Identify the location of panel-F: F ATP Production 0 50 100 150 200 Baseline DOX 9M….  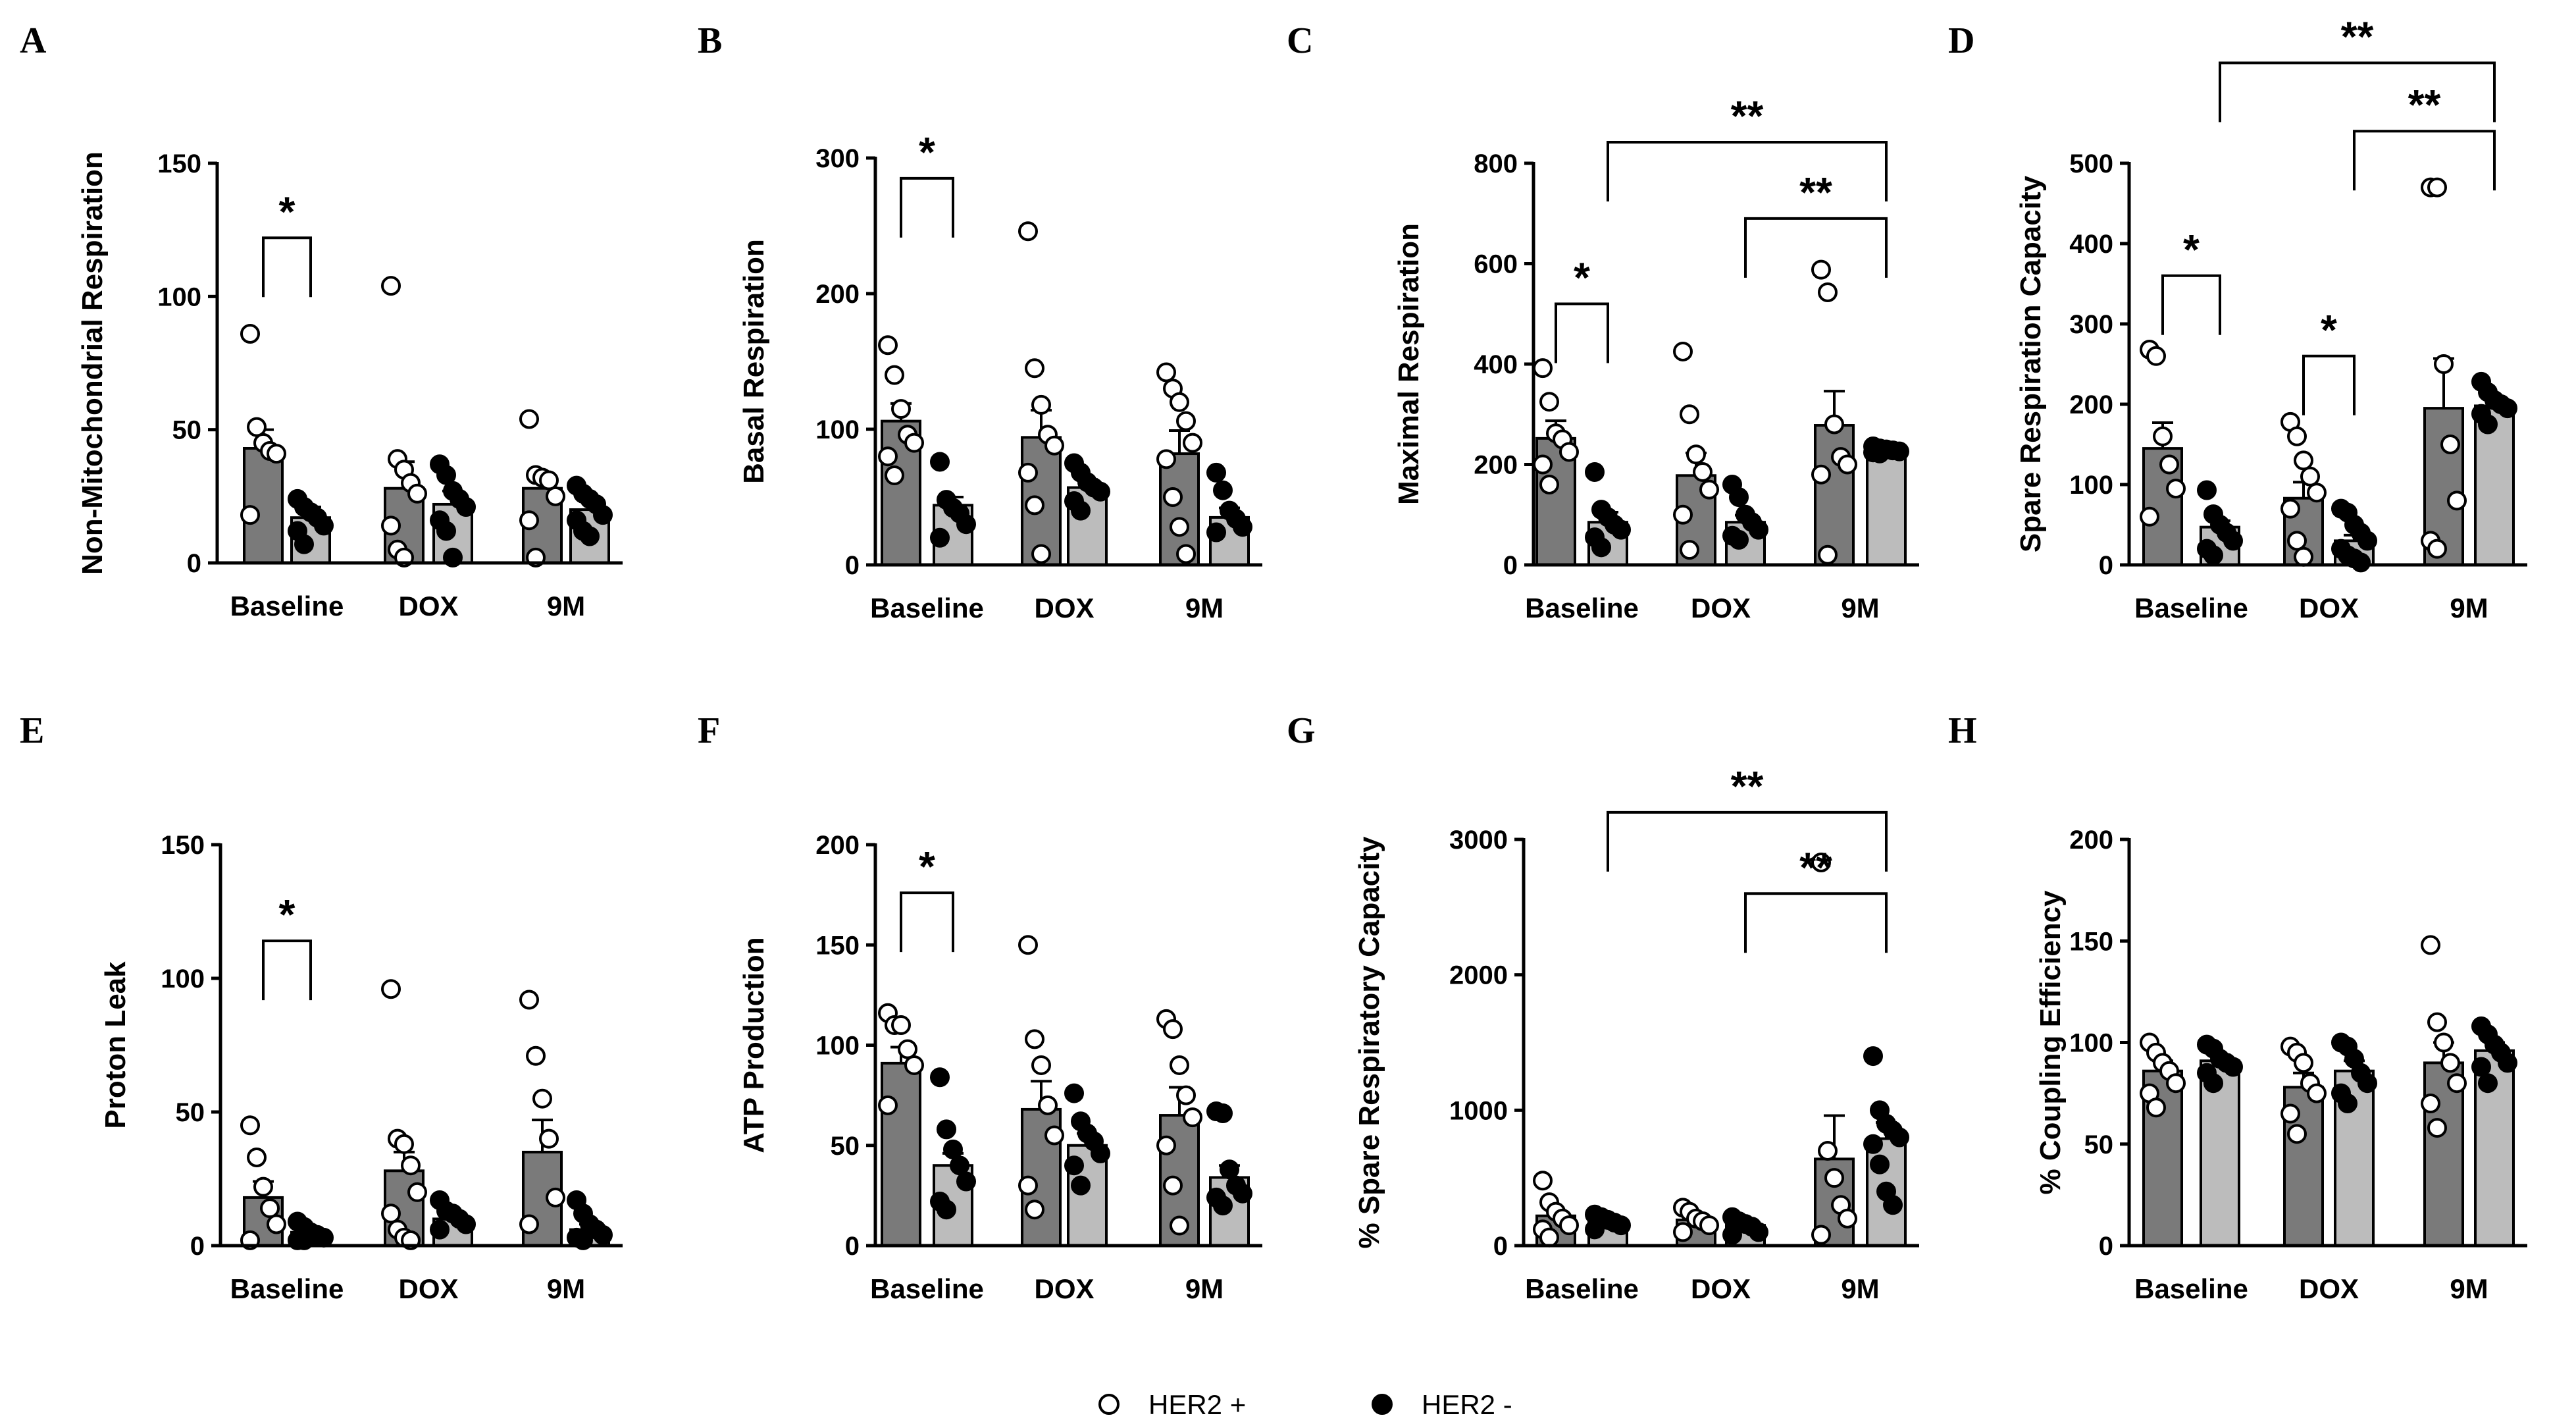
(980, 1007).